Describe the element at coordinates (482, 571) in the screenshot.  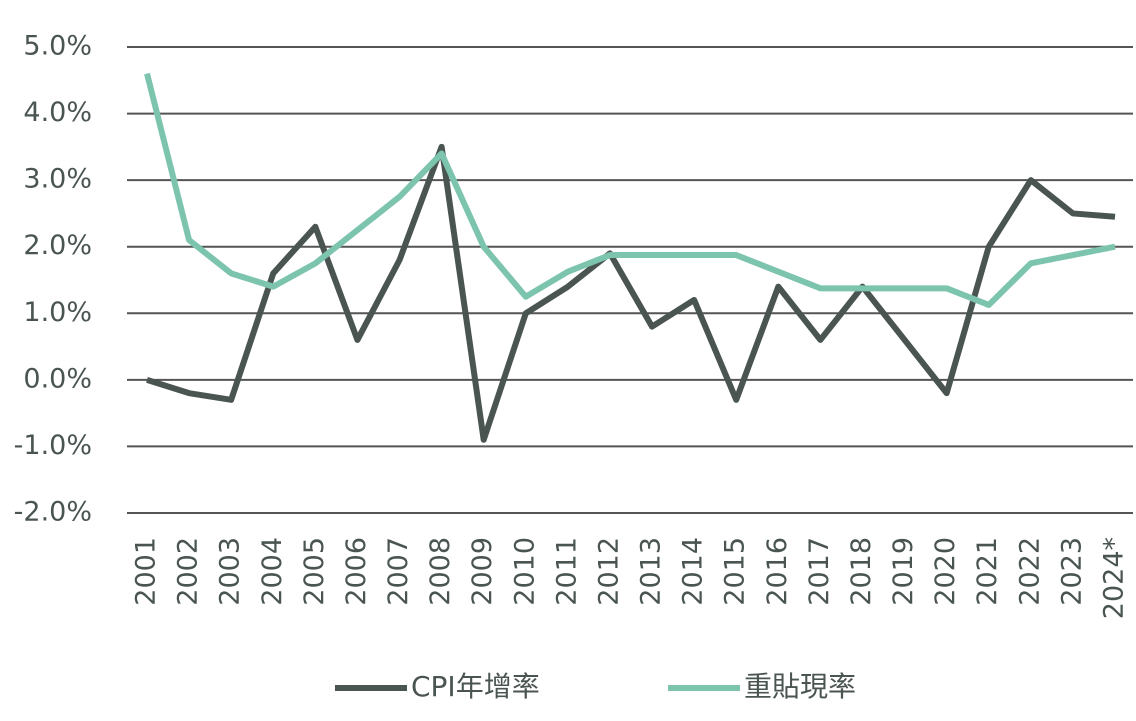
I see `x-tick-label: 2009` at that location.